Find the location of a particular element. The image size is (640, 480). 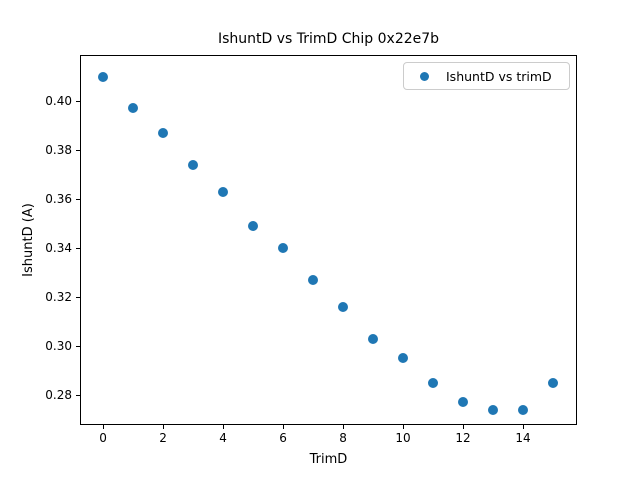

y-tick-label: 0.38 is located at coordinates (58, 150).